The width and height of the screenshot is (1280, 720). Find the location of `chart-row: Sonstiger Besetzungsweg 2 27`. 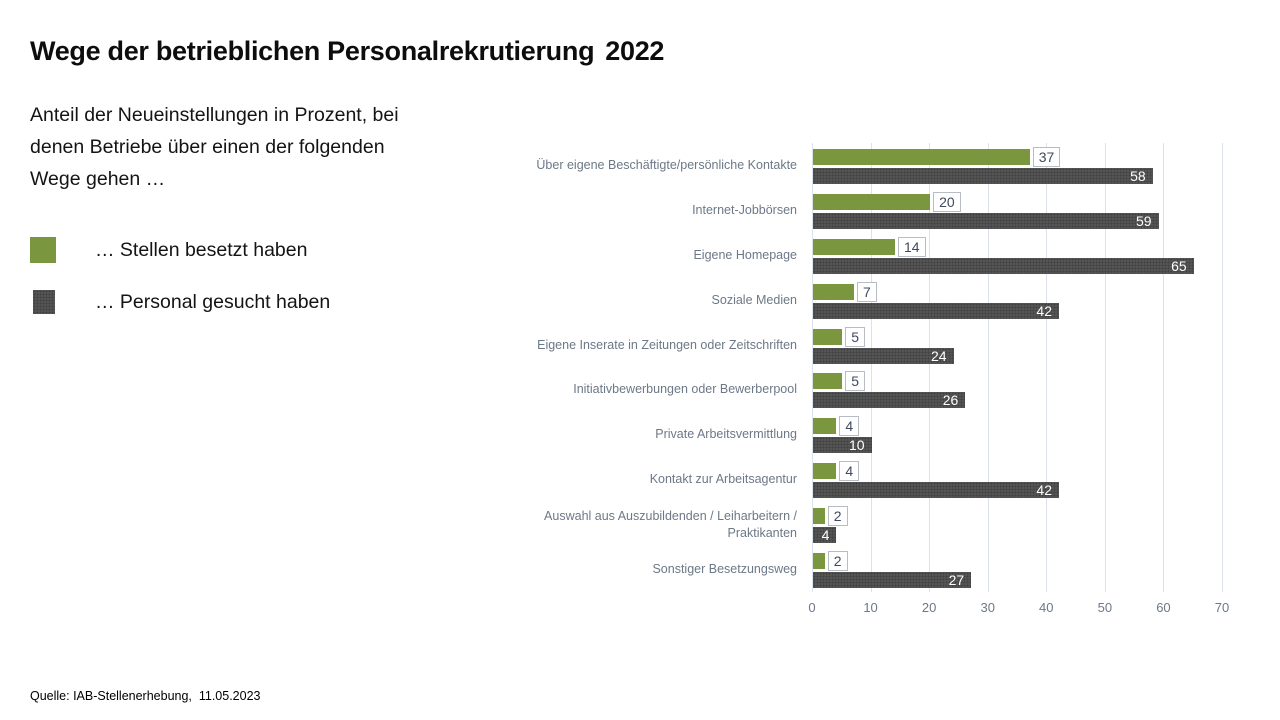

chart-row: Sonstiger Besetzungsweg 2 27 is located at coordinates (845, 569).